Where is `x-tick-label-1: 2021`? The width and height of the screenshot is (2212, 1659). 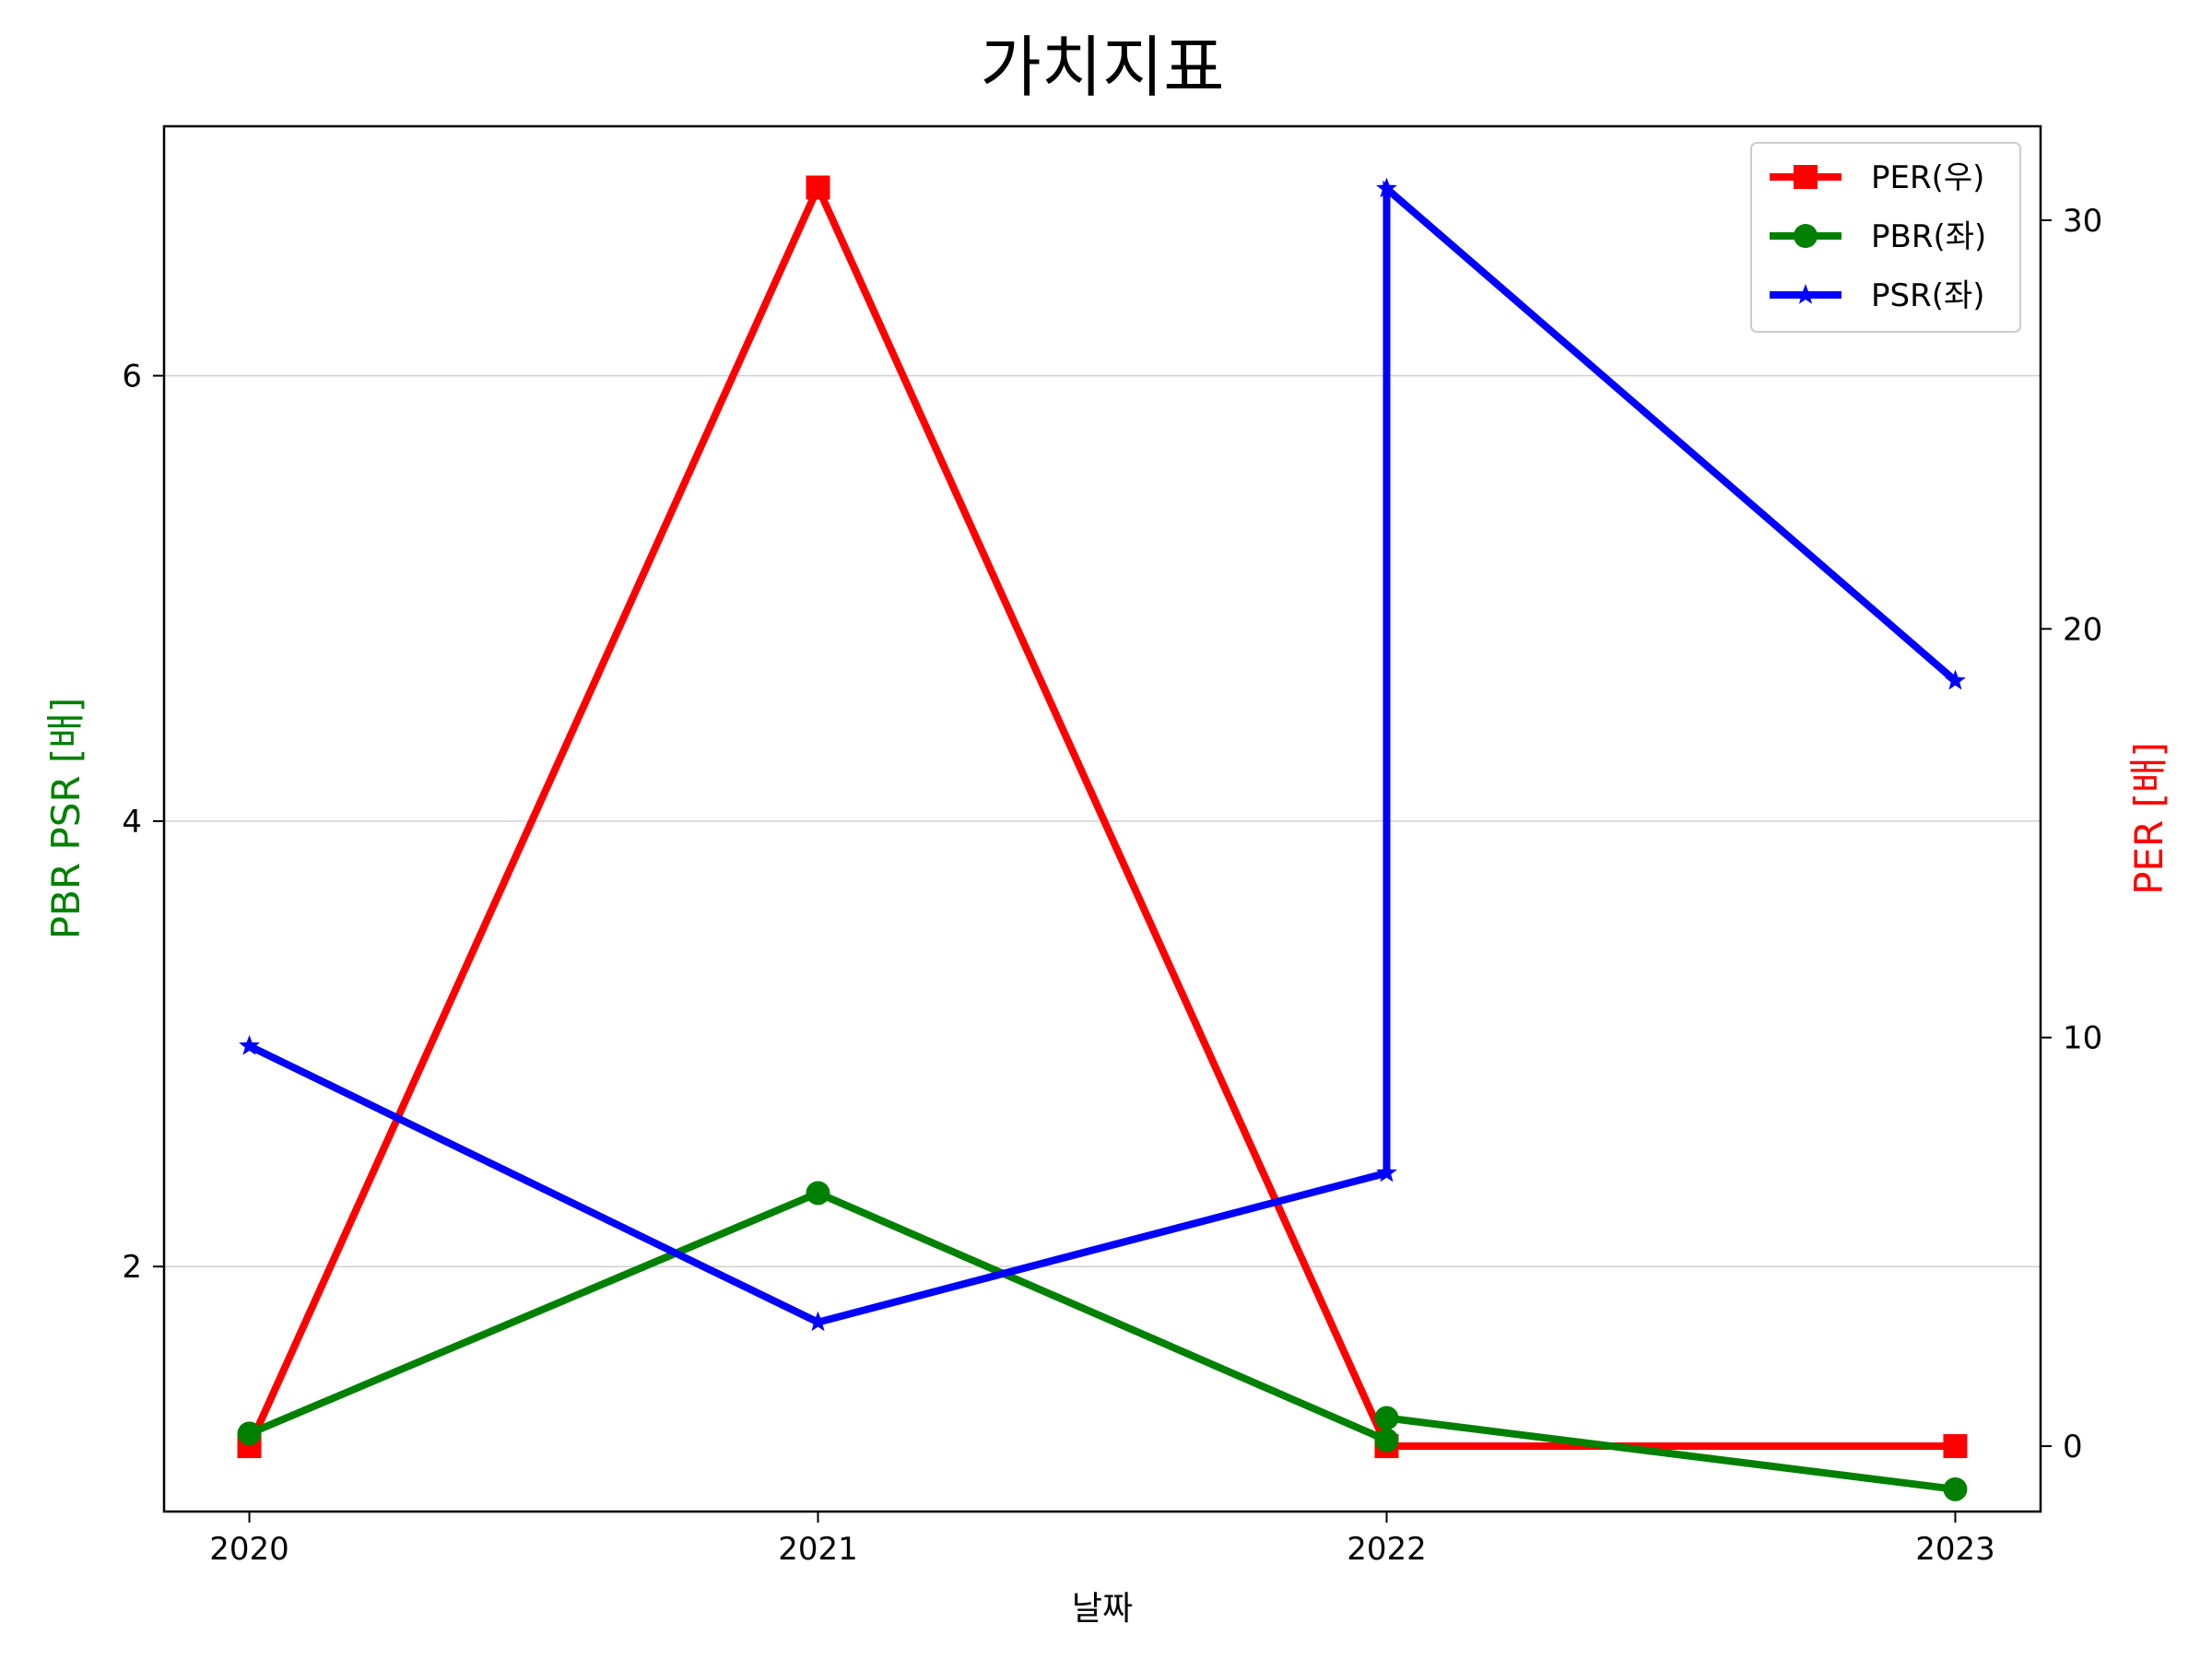 x-tick-label-1: 2021 is located at coordinates (818, 1549).